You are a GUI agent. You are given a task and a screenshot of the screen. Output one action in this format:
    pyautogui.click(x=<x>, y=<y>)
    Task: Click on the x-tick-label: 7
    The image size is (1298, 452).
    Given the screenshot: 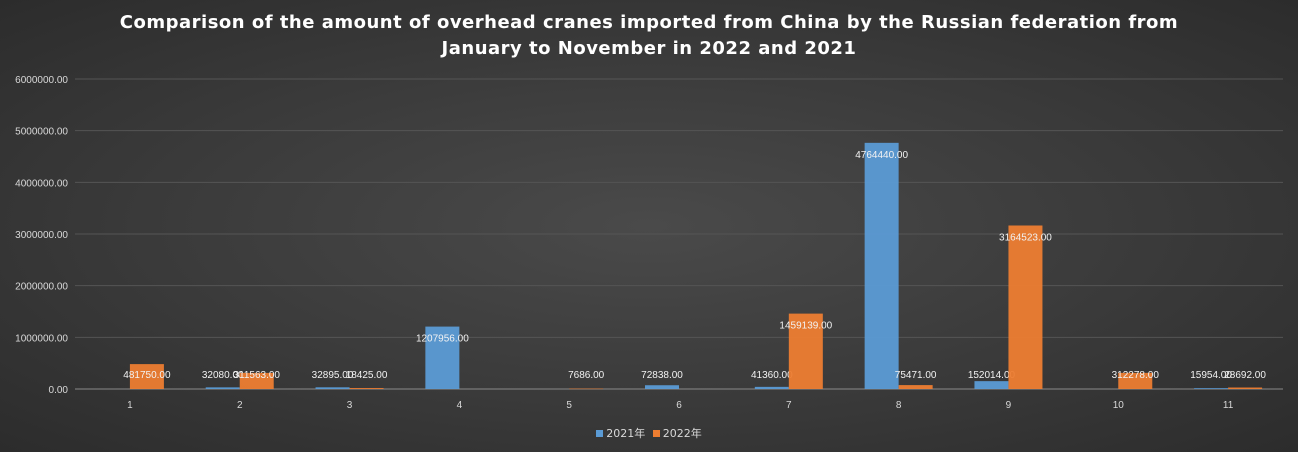 What is the action you would take?
    pyautogui.click(x=789, y=405)
    